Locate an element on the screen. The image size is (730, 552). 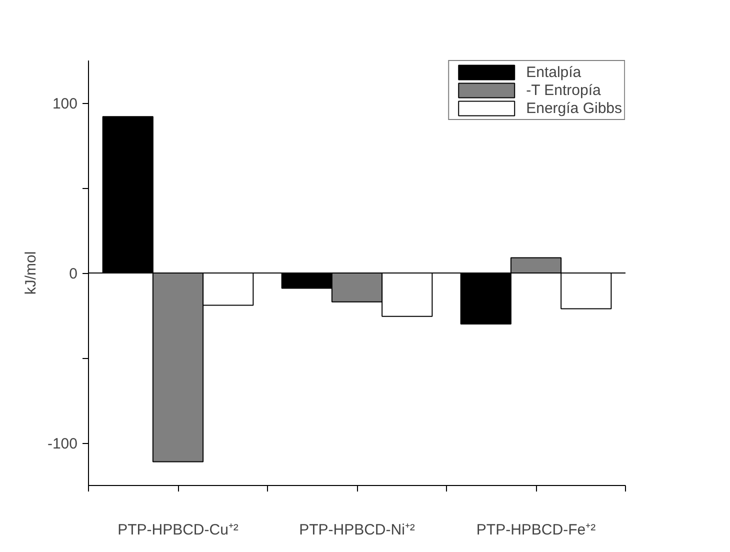
x-tick-label: PTP-HPBCD-Fe⁺² is located at coordinates (536, 530).